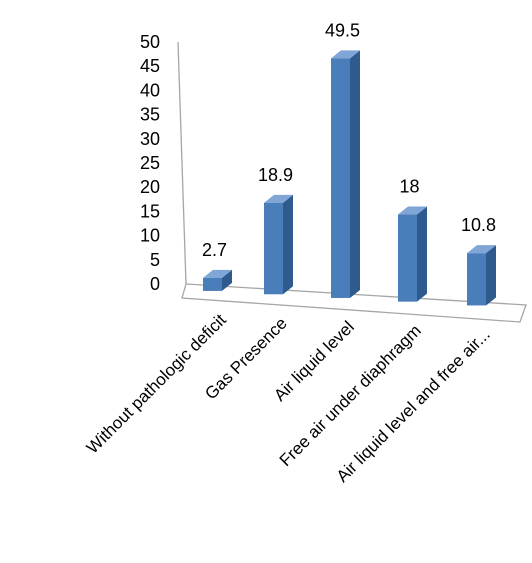  I want to click on y-tick-label: 10, so click(150, 236).